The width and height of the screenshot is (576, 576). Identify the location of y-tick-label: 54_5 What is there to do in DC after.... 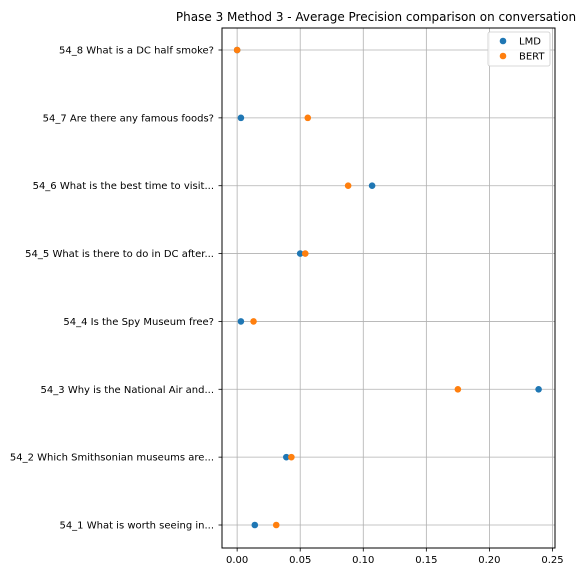
(119, 254).